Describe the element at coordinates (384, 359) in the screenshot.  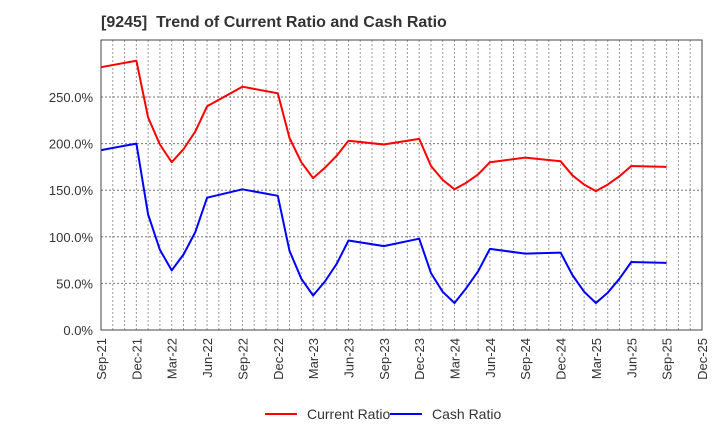
I see `x-tick-label: Sep-23` at that location.